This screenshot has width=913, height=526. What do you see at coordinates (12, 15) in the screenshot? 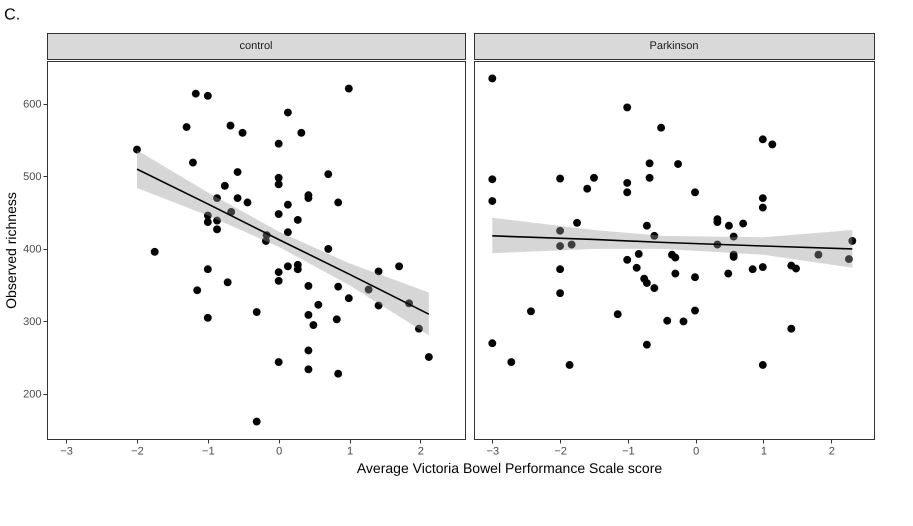
I see `text: C.` at bounding box center [12, 15].